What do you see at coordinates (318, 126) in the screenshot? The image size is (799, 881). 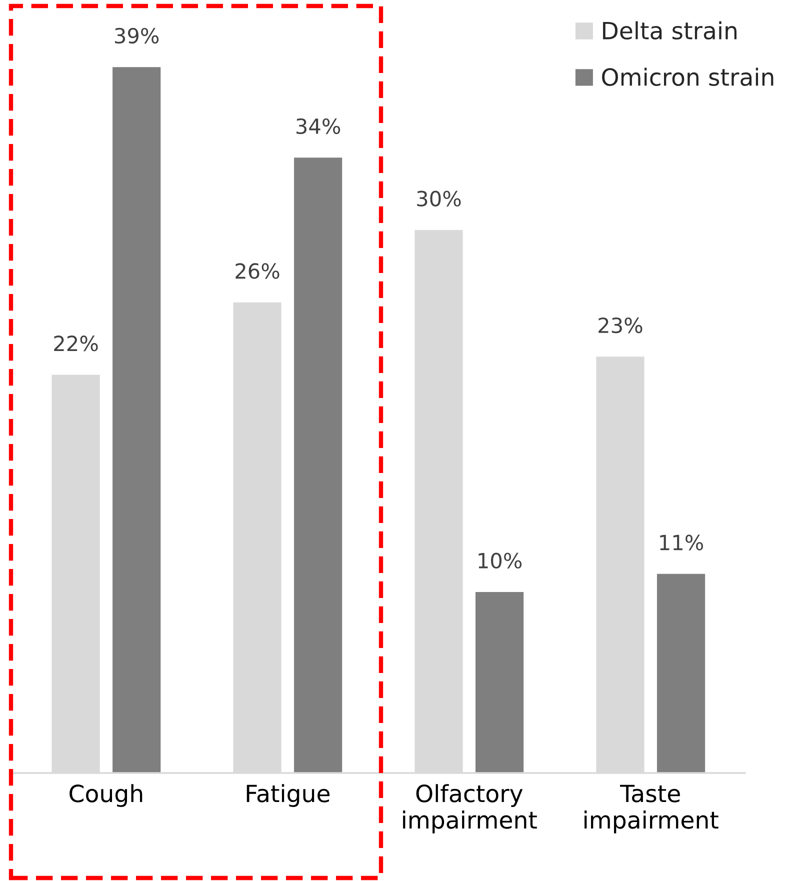 I see `data-label: 34%` at bounding box center [318, 126].